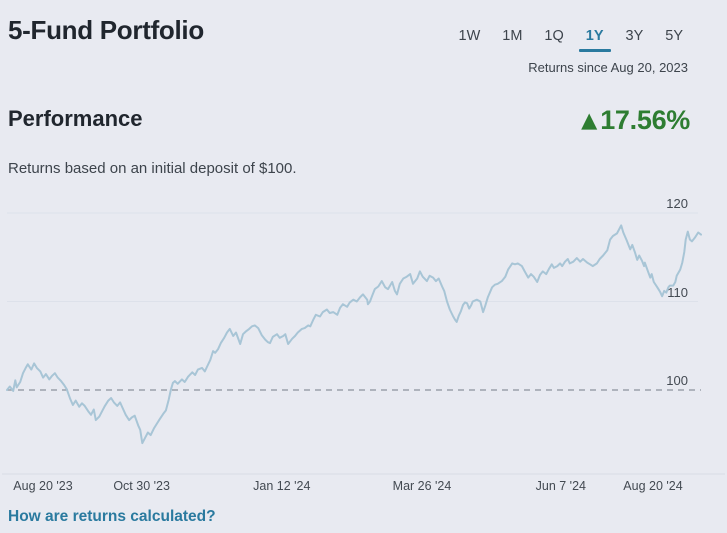 This screenshot has height=533, width=727. What do you see at coordinates (560, 486) in the screenshot?
I see `x-tick-label: Jun 7 '24` at bounding box center [560, 486].